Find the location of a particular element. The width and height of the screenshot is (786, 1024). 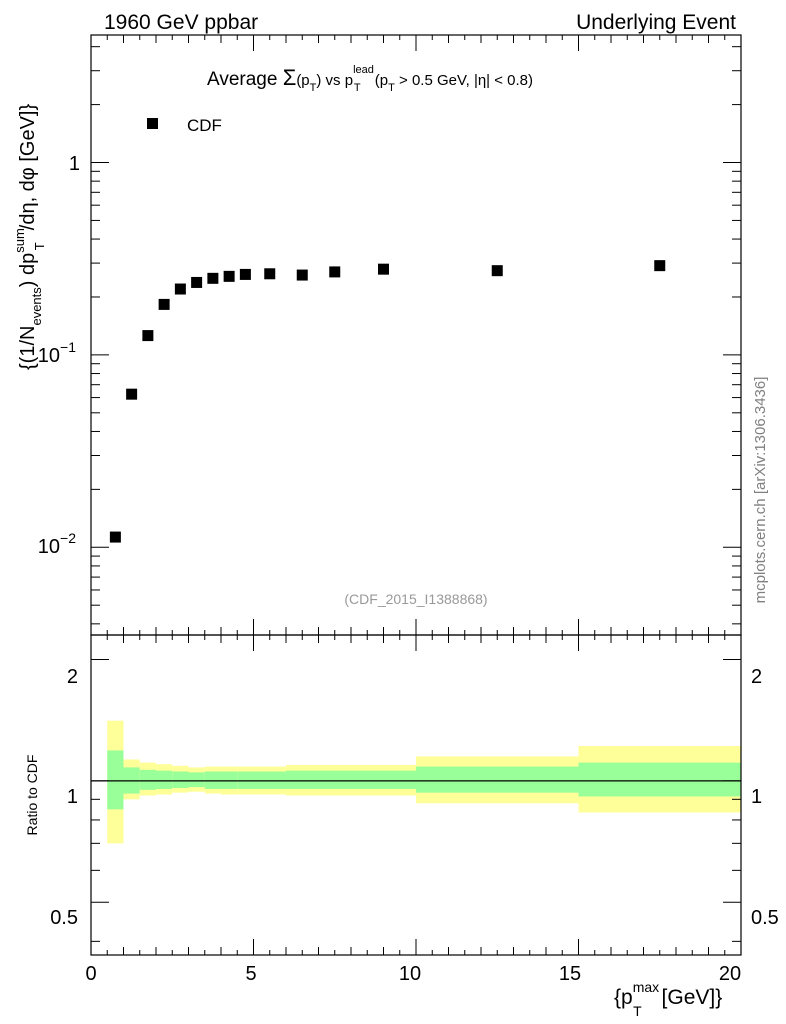

ratio-bands is located at coordinates (424, 782).